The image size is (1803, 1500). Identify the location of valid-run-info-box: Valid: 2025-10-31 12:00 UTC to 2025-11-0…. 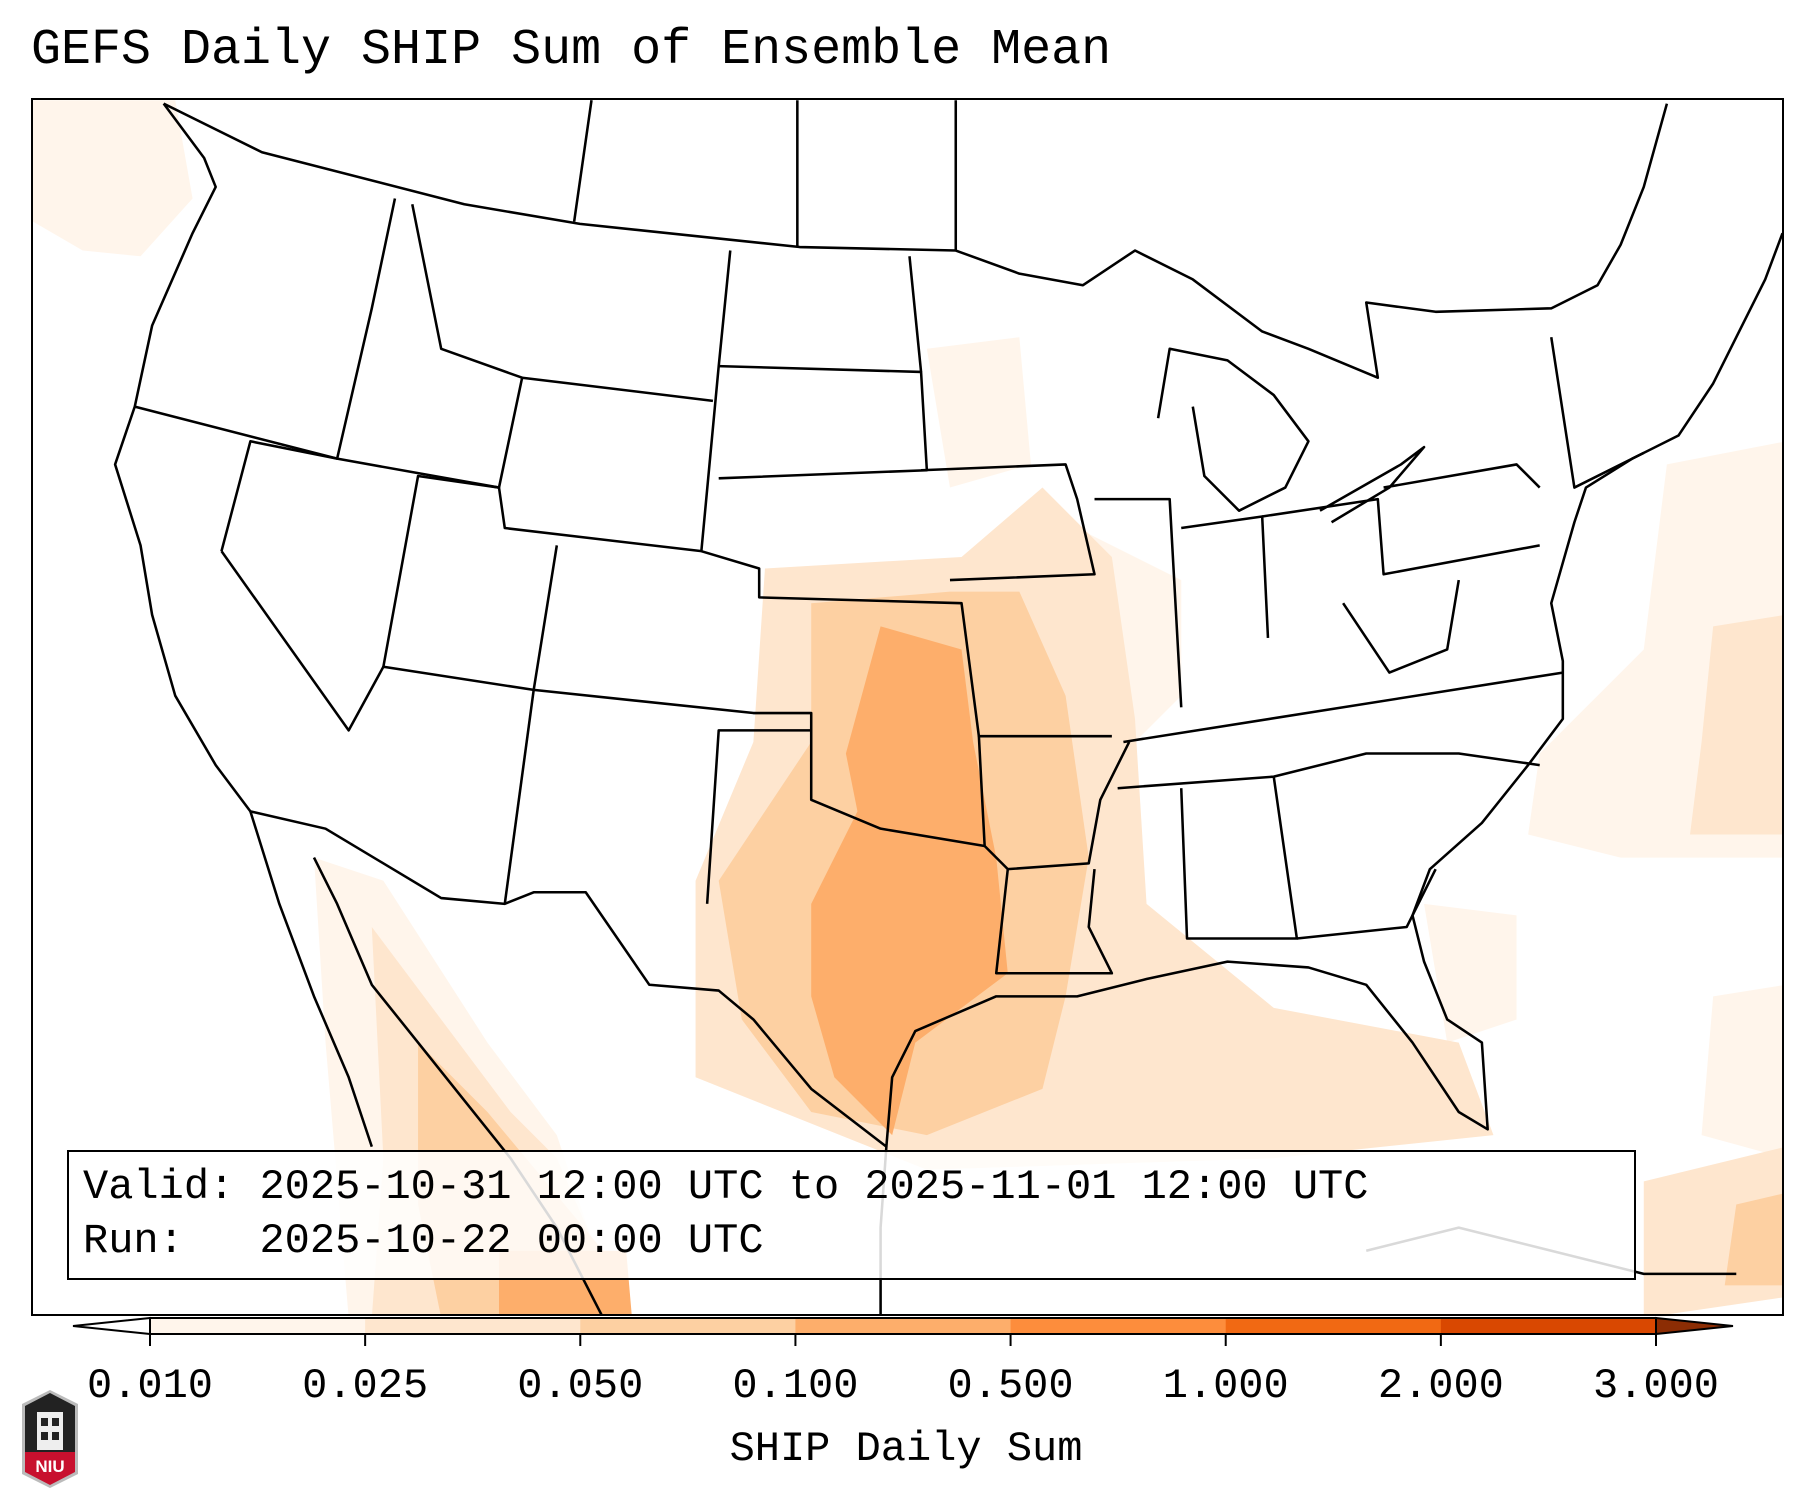
(851, 1215).